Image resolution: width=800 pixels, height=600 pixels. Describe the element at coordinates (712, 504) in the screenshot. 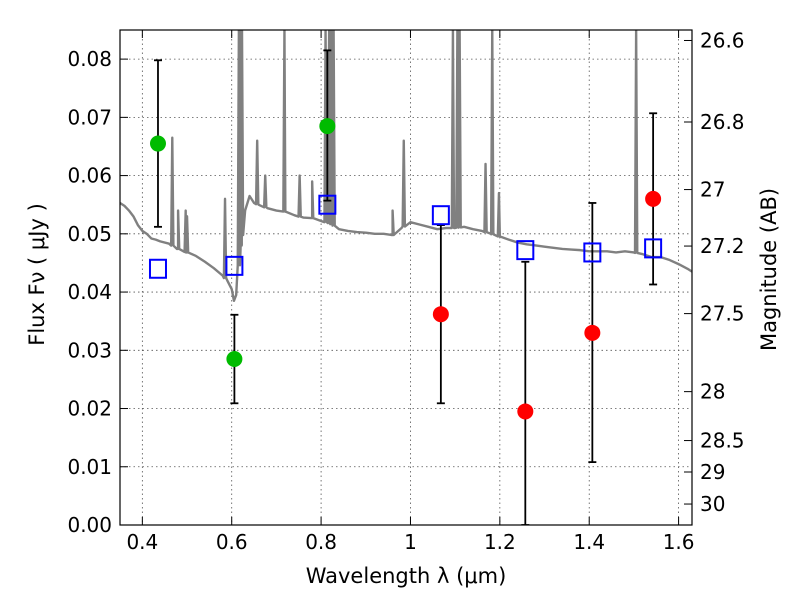

I see `y2-tick-label: 30` at that location.